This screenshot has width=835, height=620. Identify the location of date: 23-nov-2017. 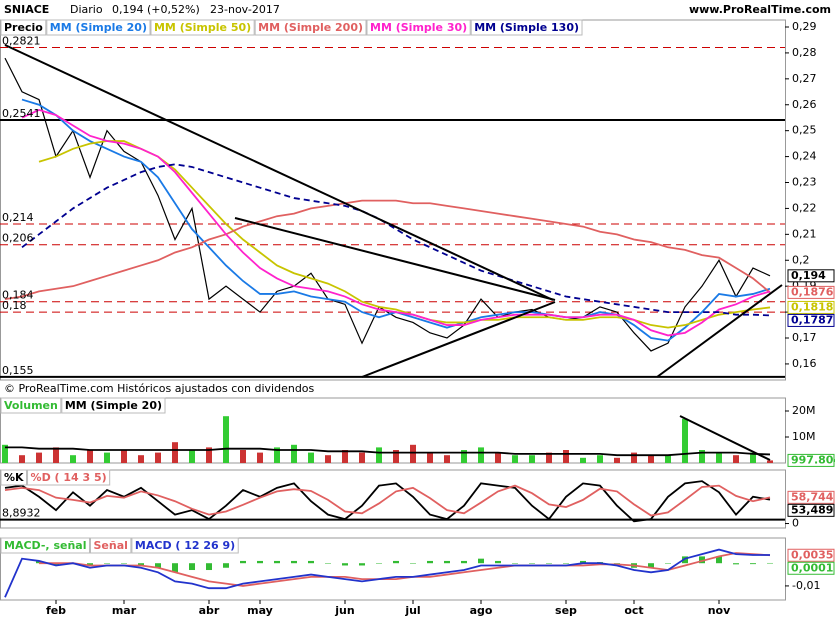
(245, 9).